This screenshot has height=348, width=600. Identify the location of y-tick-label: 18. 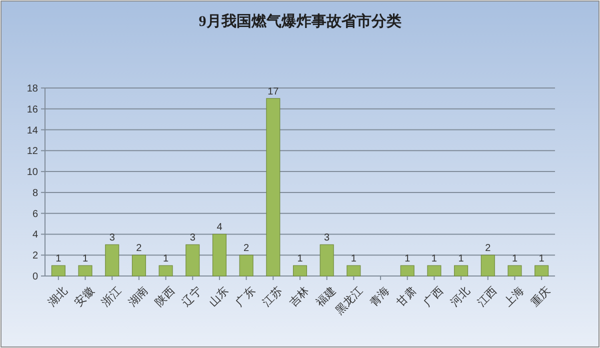
(32, 89).